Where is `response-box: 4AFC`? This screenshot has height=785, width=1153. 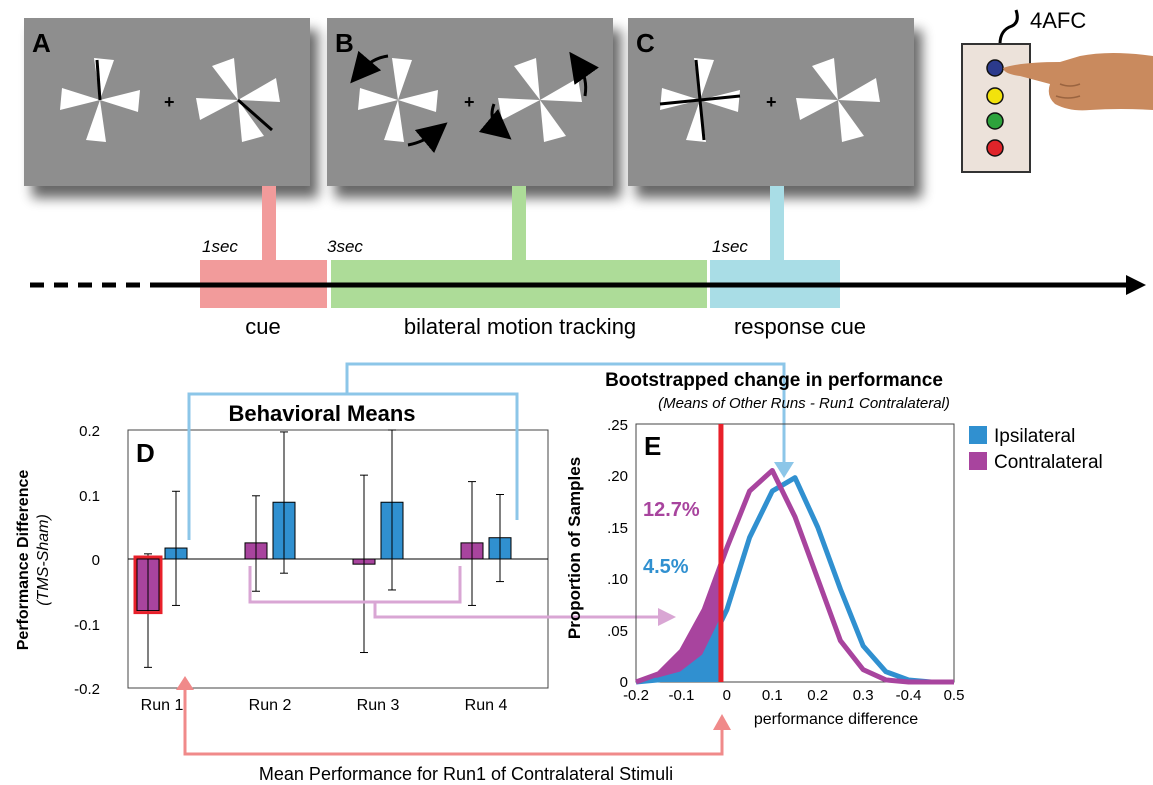
response-box: 4AFC is located at coordinates (1057, 90).